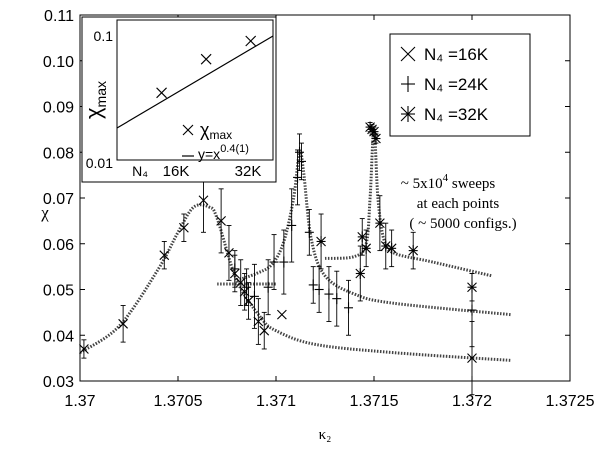 The width and height of the screenshot is (595, 449). I want to click on inset-frame, so click(179, 99).